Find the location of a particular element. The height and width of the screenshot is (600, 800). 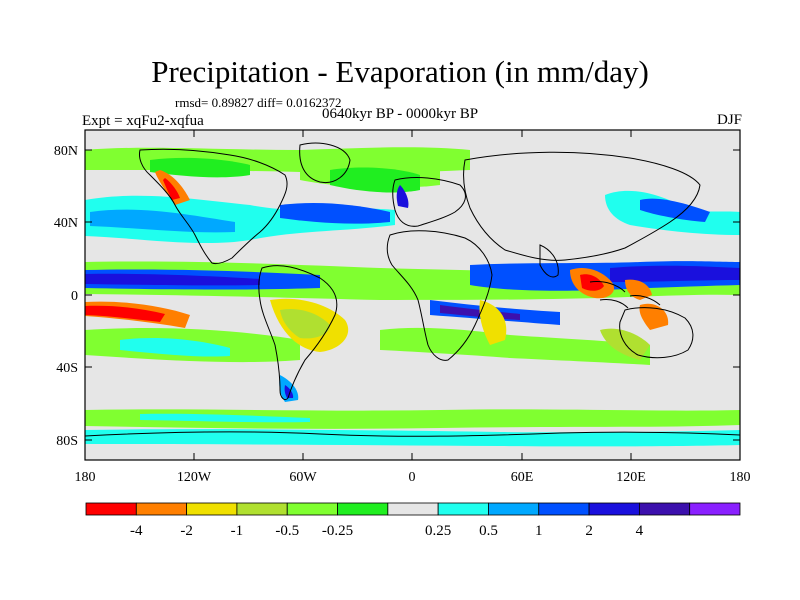

colorbar-label: -2 is located at coordinates (186, 531).